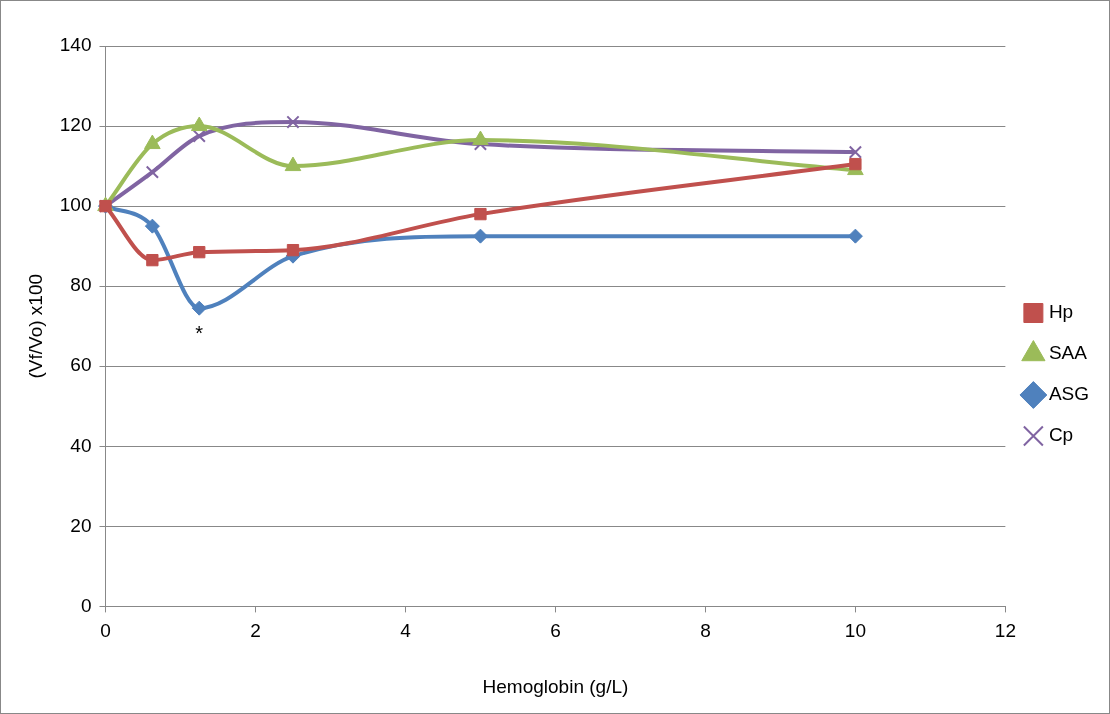 The width and height of the screenshot is (1110, 714). I want to click on y-tick-label: 80, so click(81, 285).